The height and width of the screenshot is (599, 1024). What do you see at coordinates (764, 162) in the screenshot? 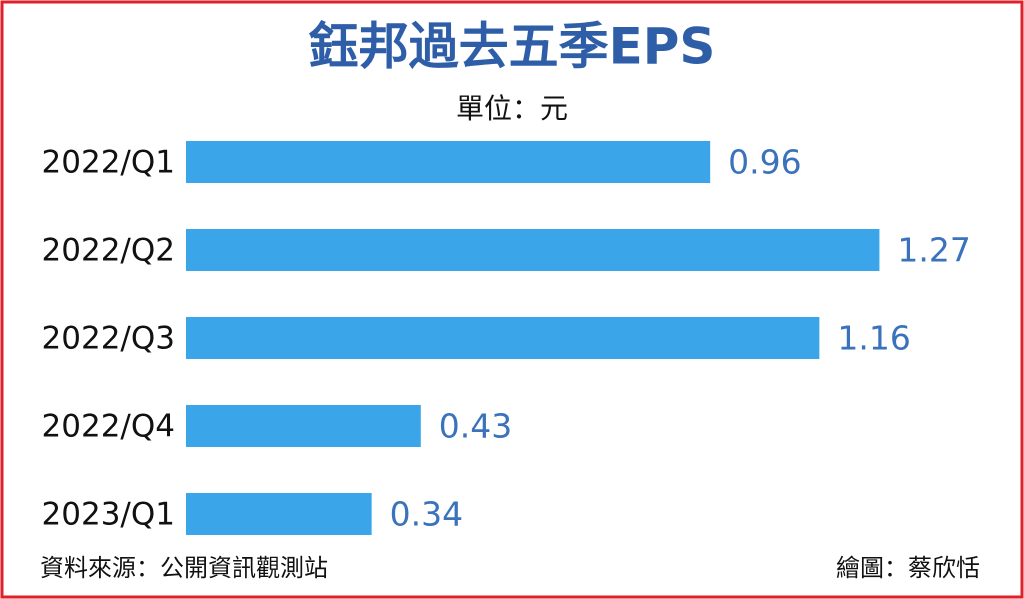
I see `value-label: 0.96` at bounding box center [764, 162].